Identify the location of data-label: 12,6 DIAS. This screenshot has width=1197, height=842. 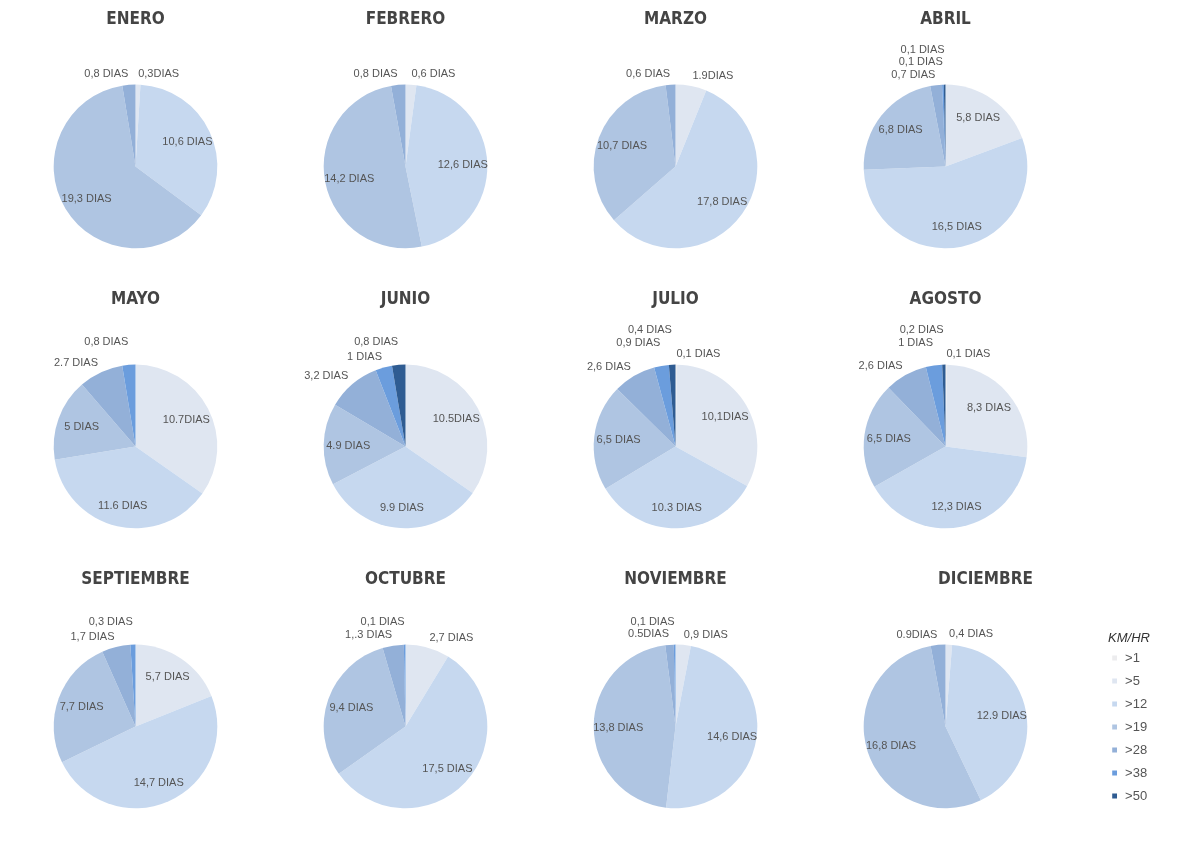
(462, 164).